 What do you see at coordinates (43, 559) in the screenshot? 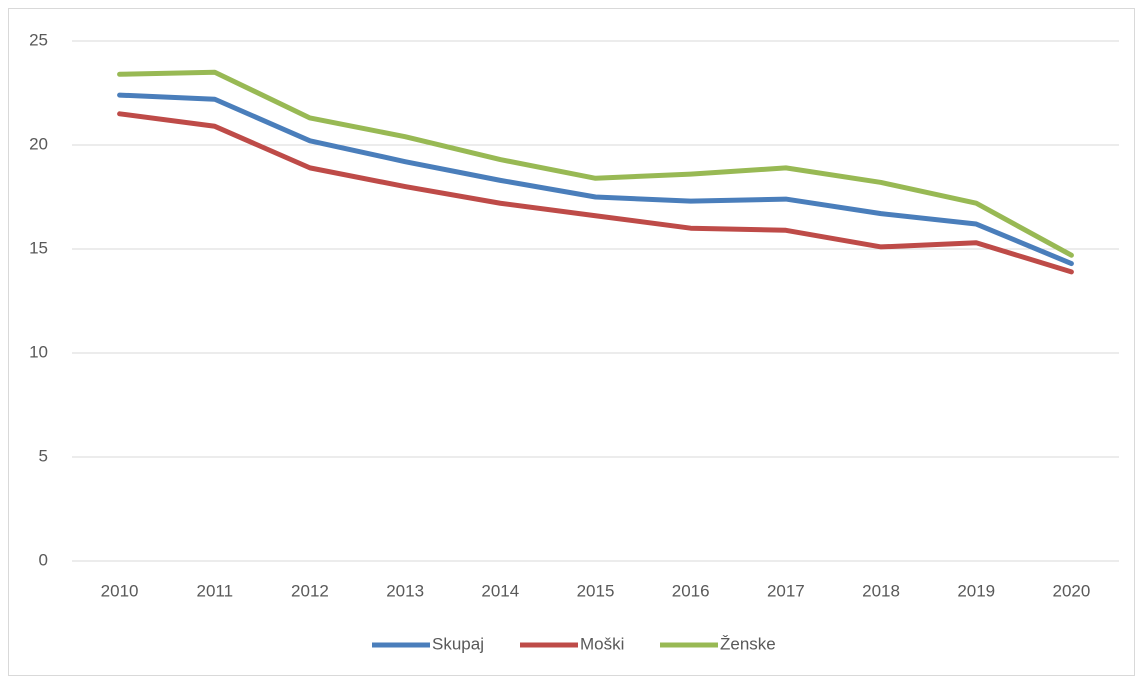
I see `y-tick-label: 0` at bounding box center [43, 559].